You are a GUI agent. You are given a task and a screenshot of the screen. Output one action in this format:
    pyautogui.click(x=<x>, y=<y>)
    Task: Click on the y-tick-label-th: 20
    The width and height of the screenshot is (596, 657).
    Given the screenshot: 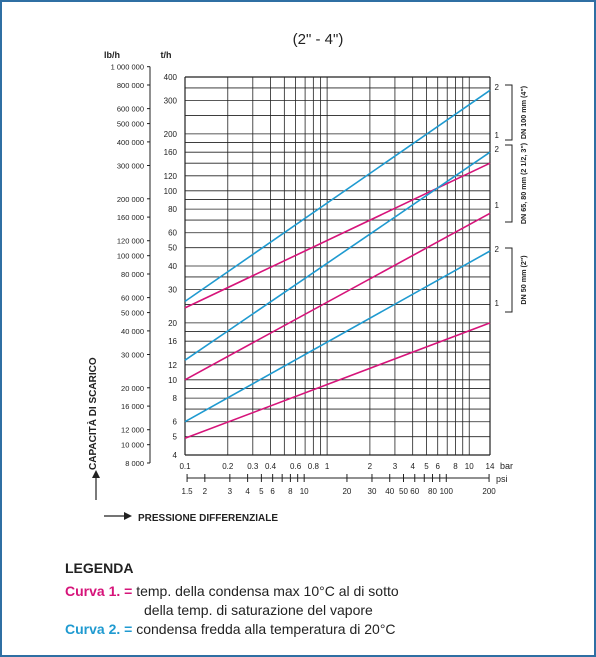 What is the action you would take?
    pyautogui.click(x=172, y=323)
    